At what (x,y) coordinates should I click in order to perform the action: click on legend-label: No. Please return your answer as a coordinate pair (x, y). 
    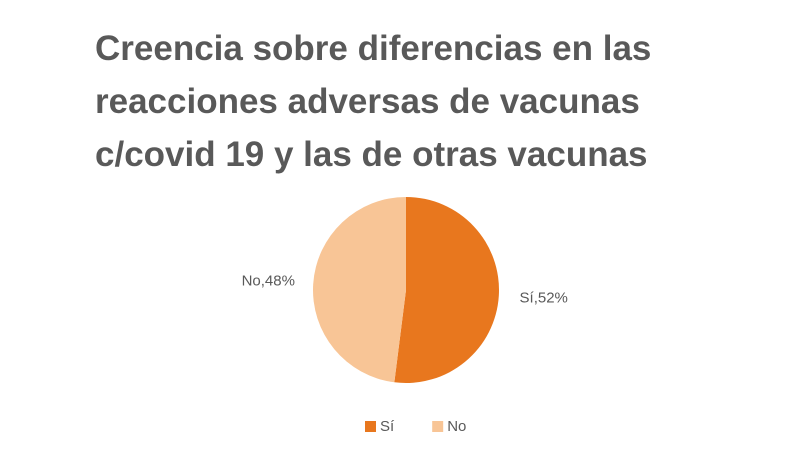
    Looking at the image, I should click on (456, 426).